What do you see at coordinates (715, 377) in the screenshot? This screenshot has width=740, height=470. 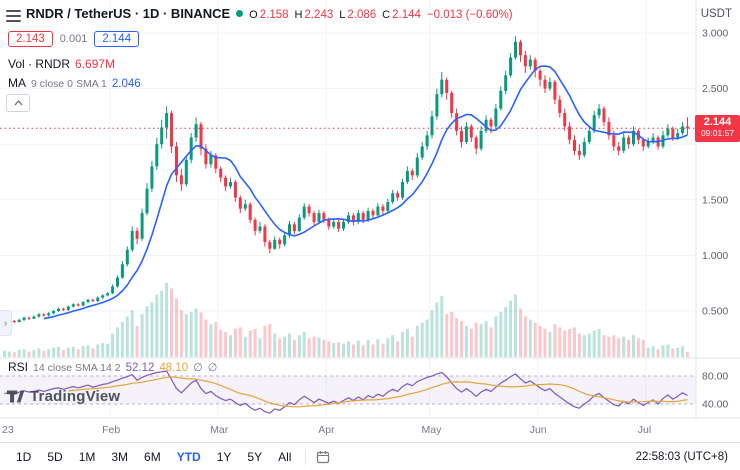 I see `rsi-tick-label: 80.00` at bounding box center [715, 377].